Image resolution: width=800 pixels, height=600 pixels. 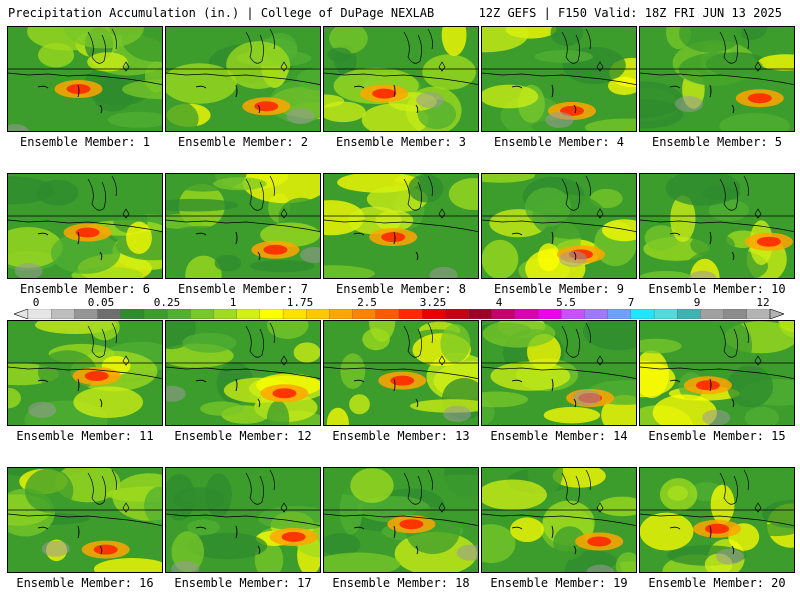 I want to click on ensemble-member-label: Ensemble Member: 19, so click(x=559, y=583).